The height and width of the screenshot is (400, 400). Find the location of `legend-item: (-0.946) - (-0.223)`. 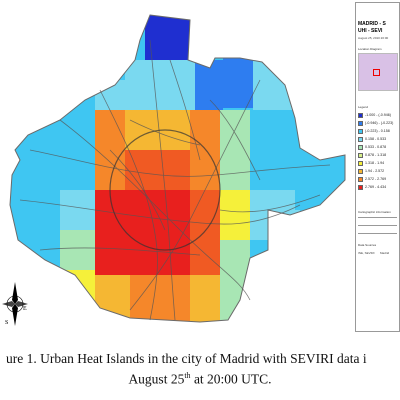

legend-item: (-0.946) - (-0.223) is located at coordinates (379, 124).